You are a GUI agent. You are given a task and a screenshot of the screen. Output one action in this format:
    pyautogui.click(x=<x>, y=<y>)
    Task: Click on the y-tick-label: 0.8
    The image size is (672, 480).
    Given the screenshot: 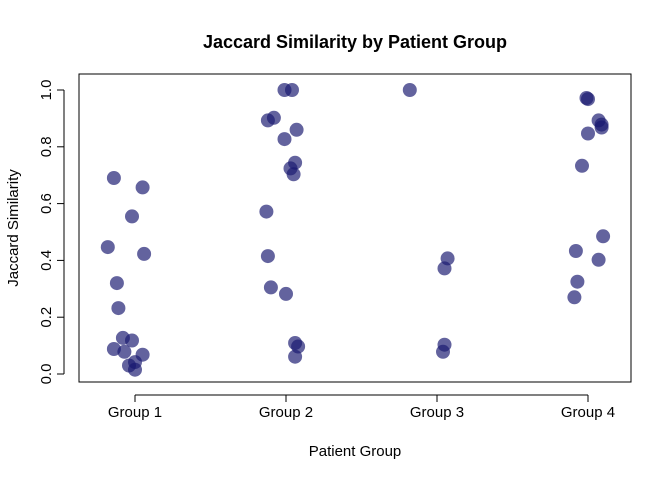 What is the action you would take?
    pyautogui.click(x=46, y=146)
    